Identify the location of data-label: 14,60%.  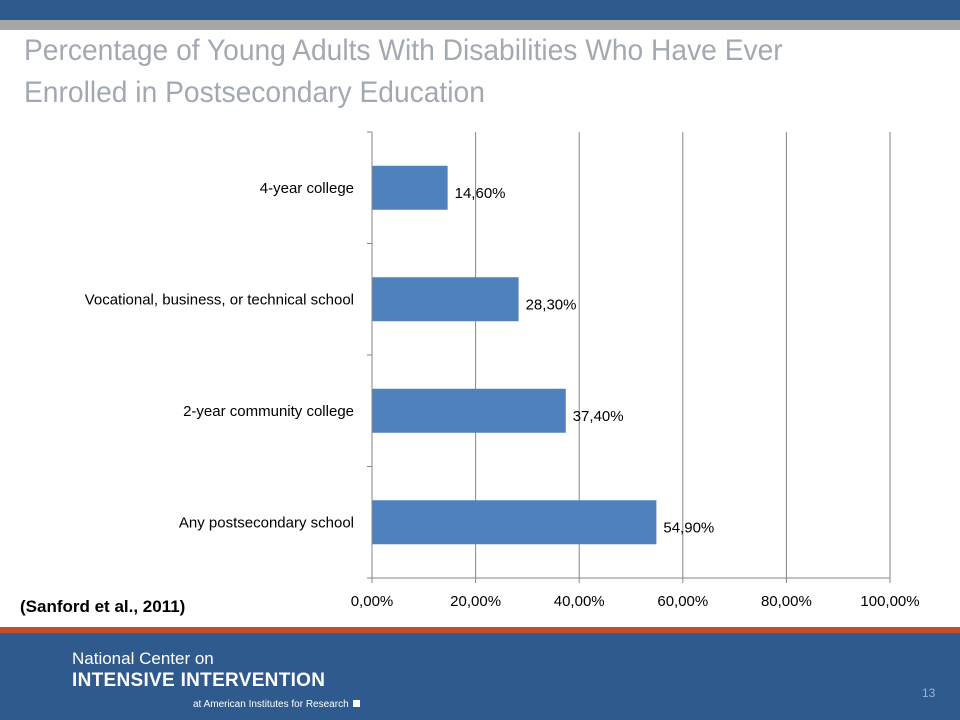
(480, 193).